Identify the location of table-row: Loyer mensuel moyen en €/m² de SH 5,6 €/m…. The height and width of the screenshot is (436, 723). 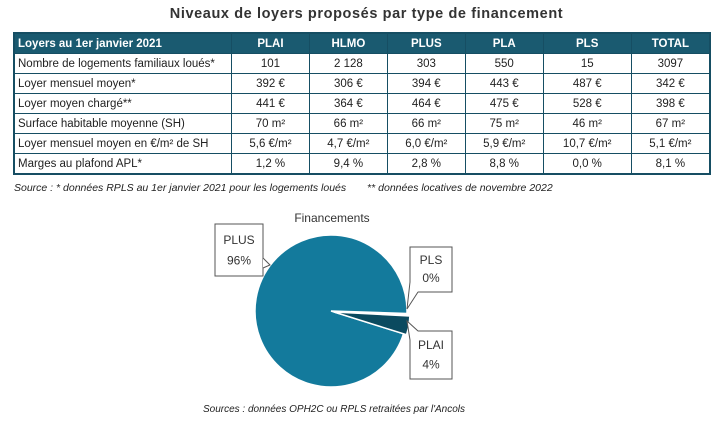
(362, 143).